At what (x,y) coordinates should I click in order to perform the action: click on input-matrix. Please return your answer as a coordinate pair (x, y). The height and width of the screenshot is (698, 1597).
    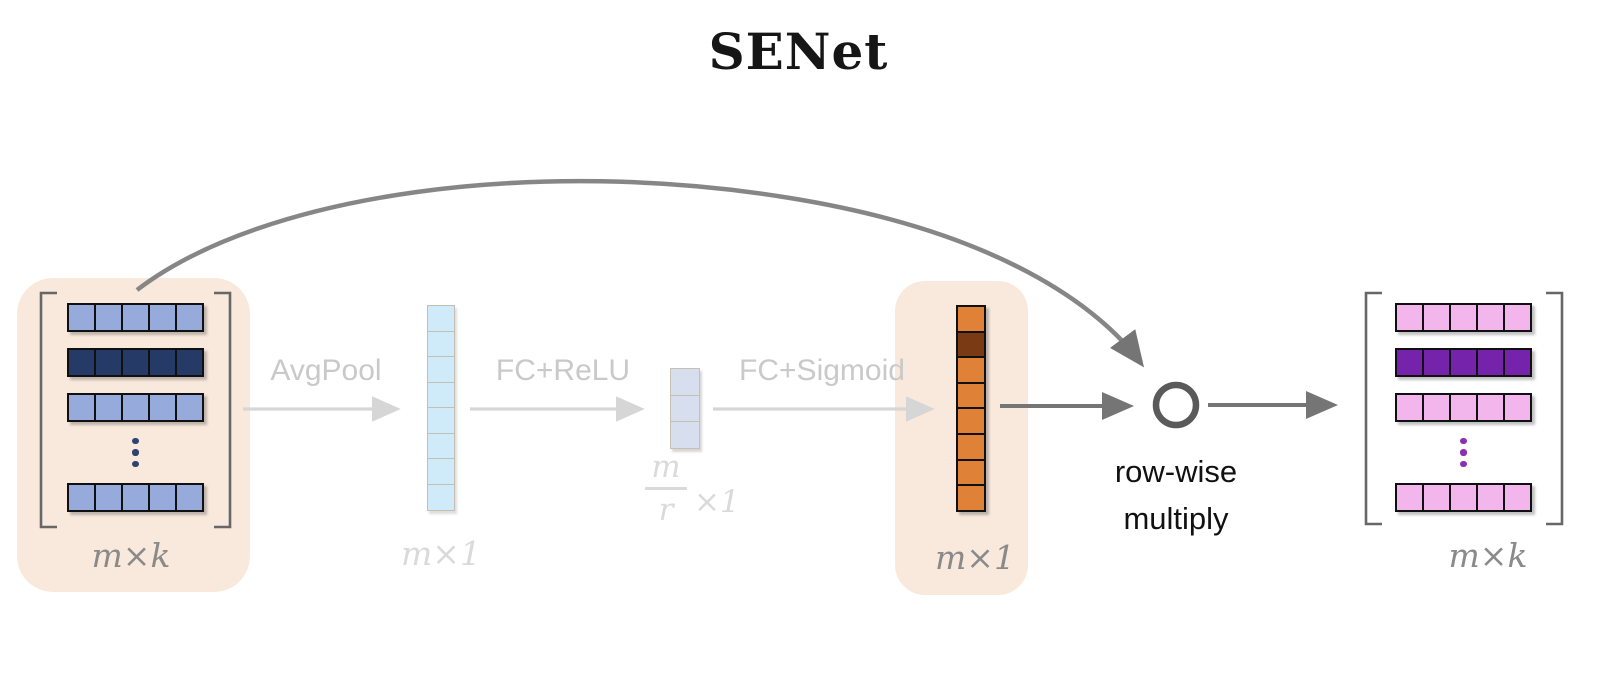
    Looking at the image, I should click on (135, 407).